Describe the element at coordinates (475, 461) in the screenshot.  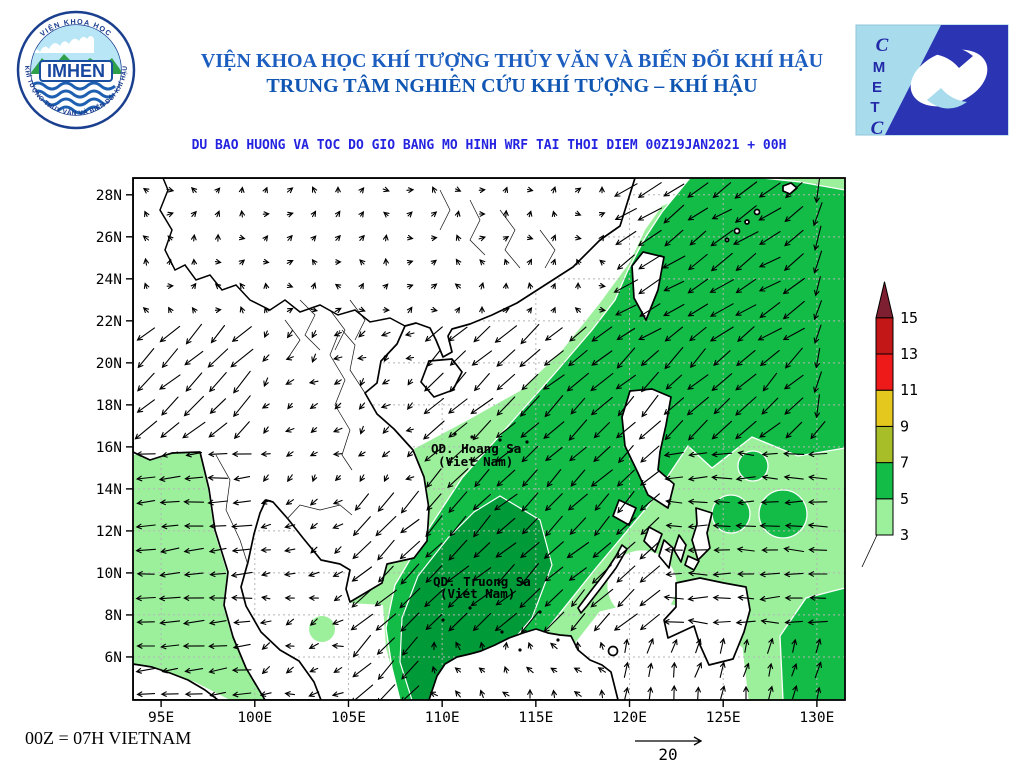
I see `hoang-sa-label-line2: (Viet Nam)` at that location.